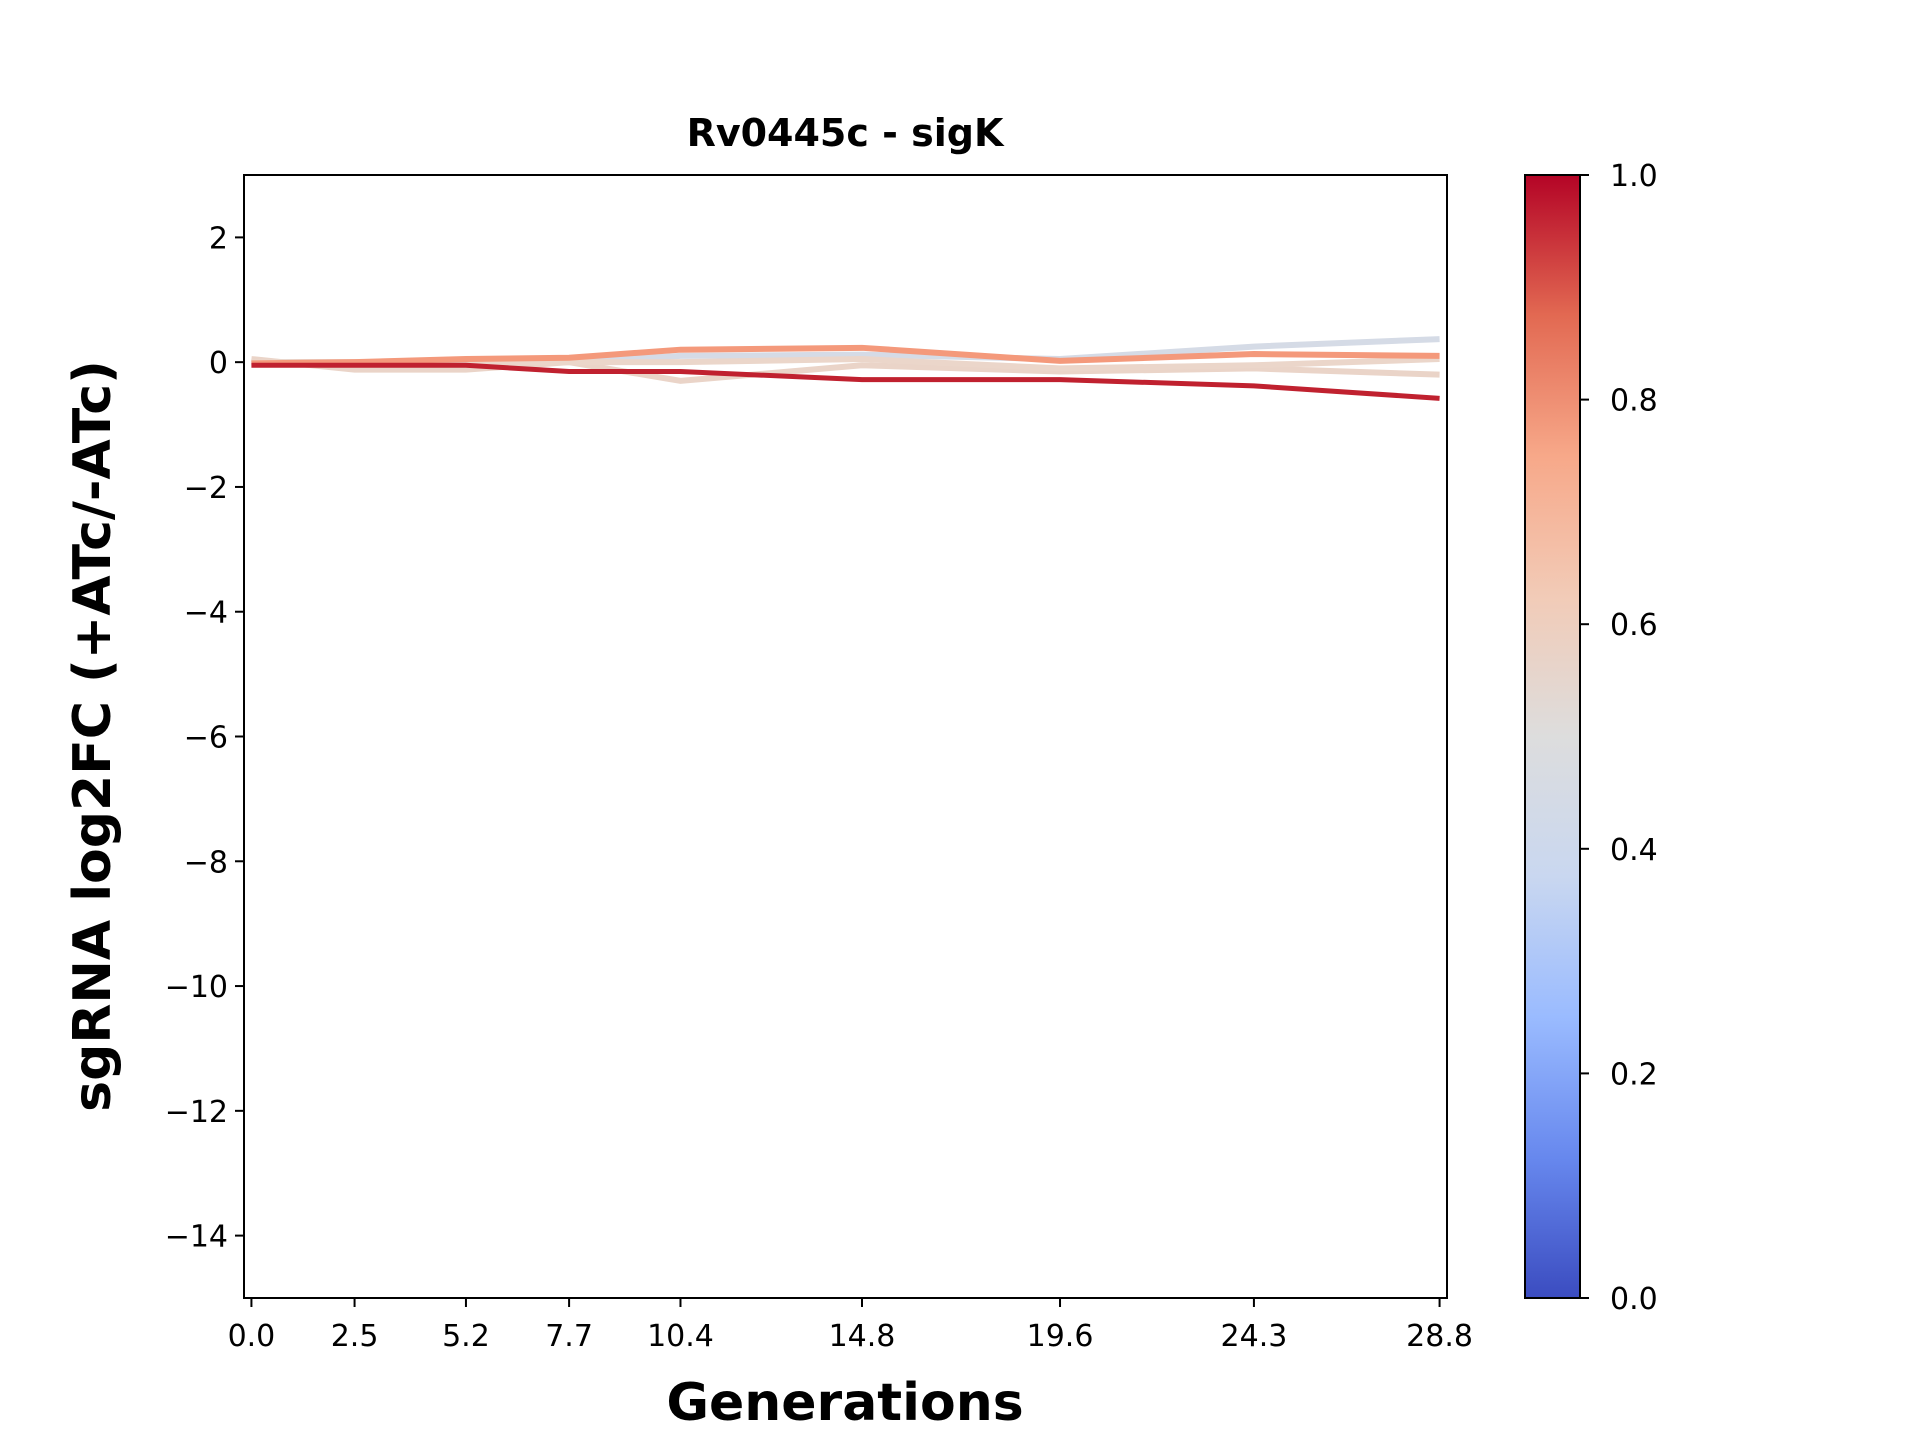 The height and width of the screenshot is (1440, 1920). I want to click on x-tick-label: 24.3, so click(1254, 1336).